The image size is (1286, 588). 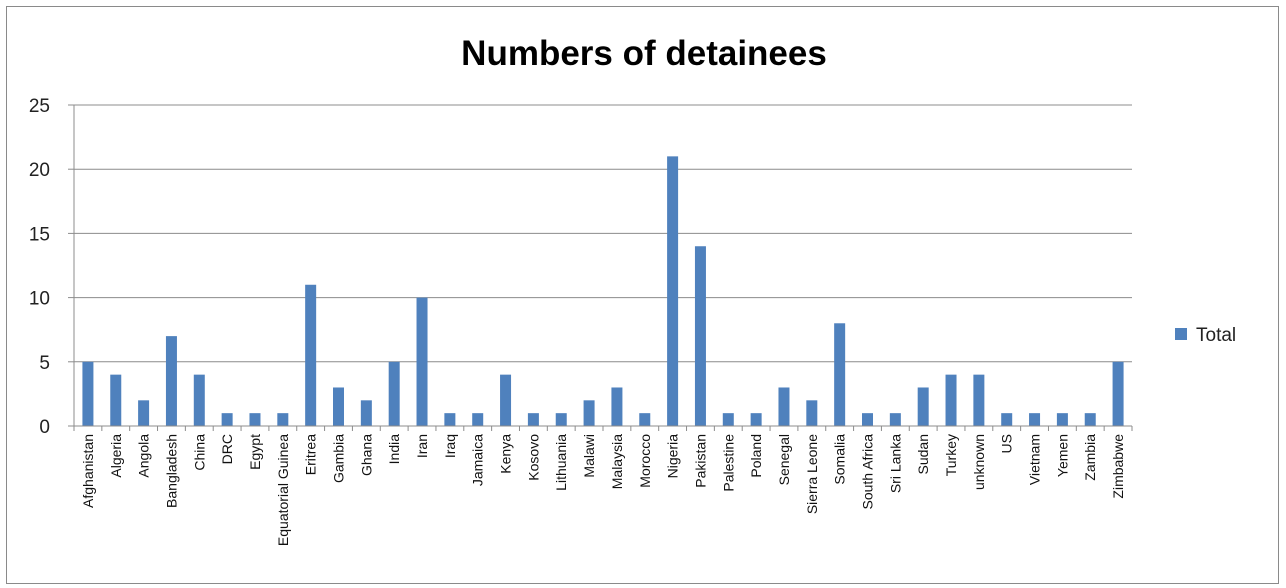 What do you see at coordinates (422, 446) in the screenshot?
I see `x-tick-label: Iran` at bounding box center [422, 446].